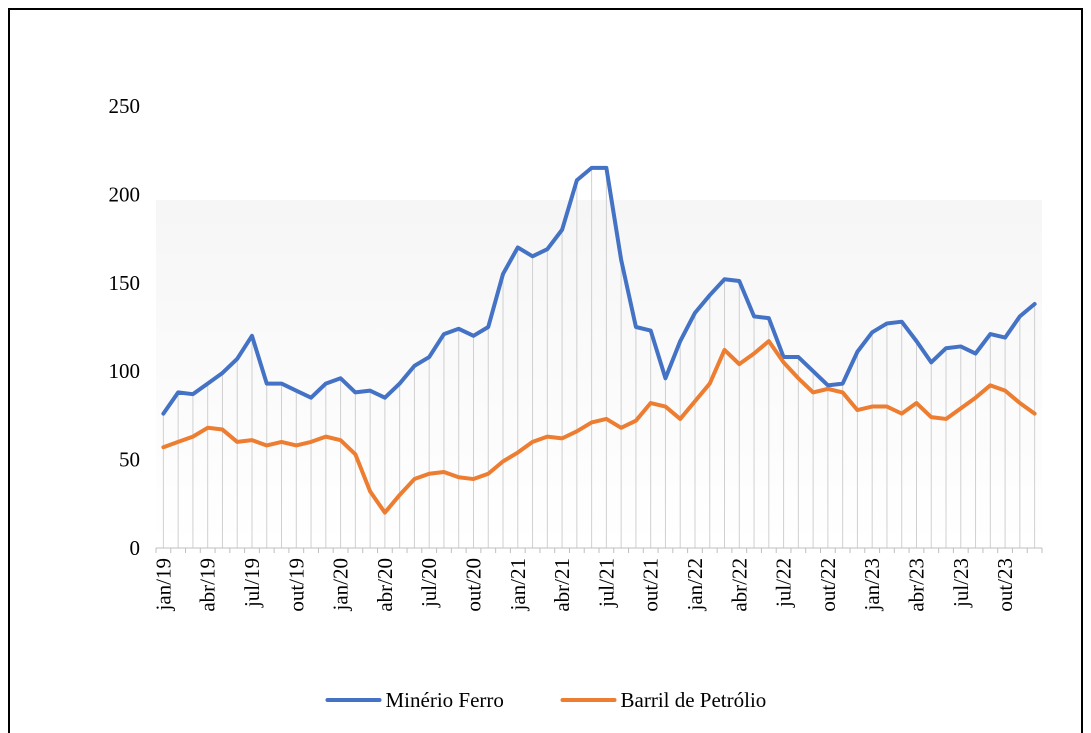 The width and height of the screenshot is (1091, 733). I want to click on legend-label: Minério Ferro, so click(445, 700).